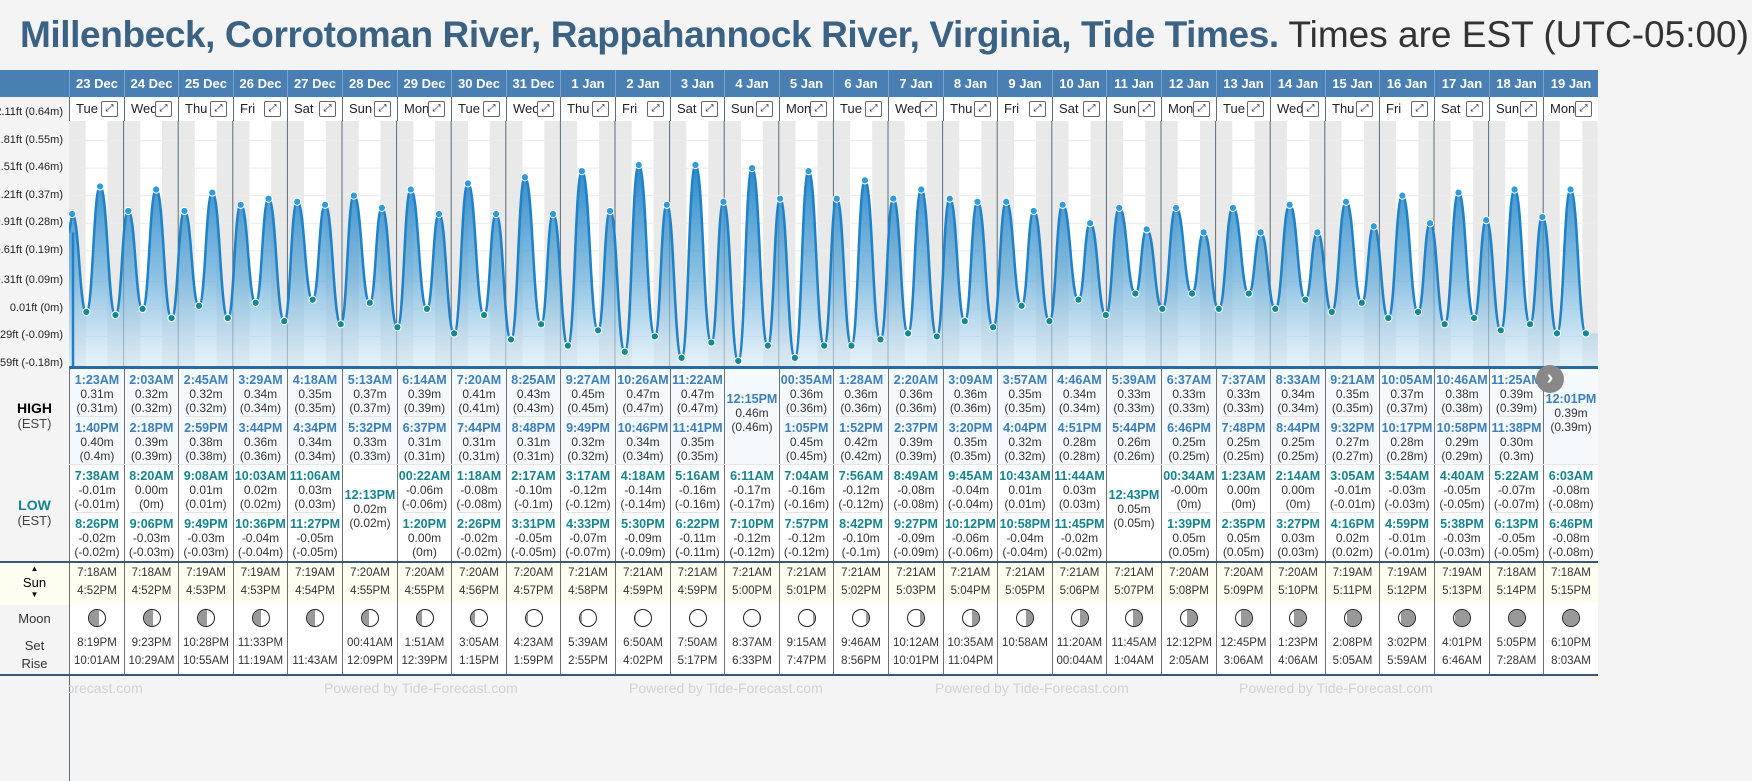  I want to click on low-tide-height: -0.16m, so click(806, 490).